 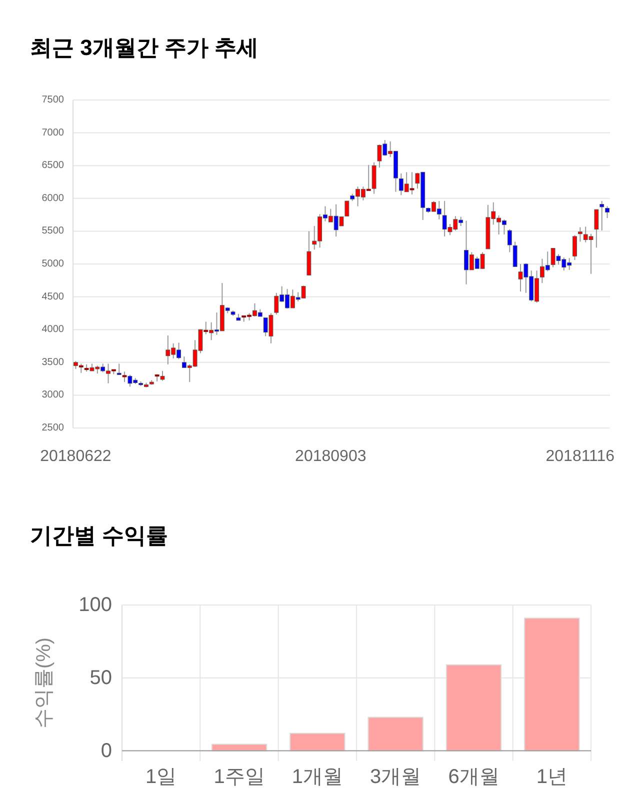 I want to click on y-tick-label: 5000, so click(x=53, y=264).